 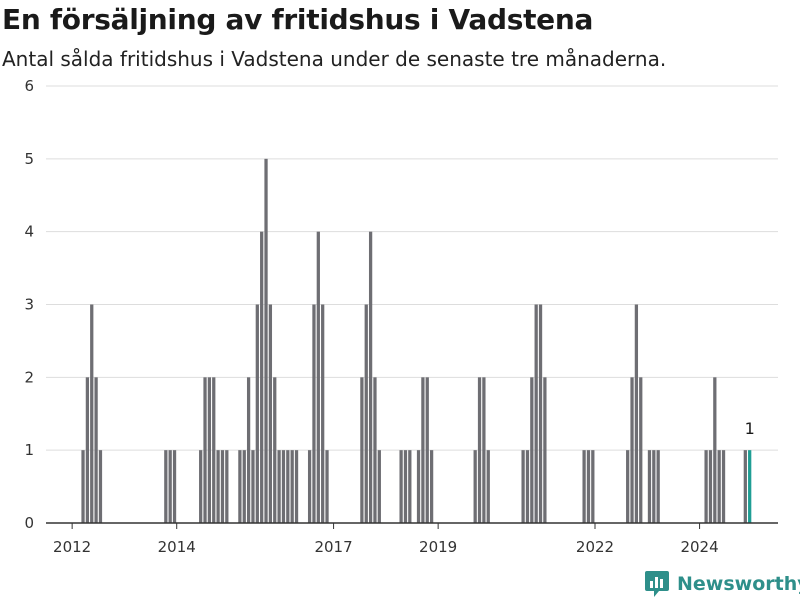 I want to click on y-tick-label: 3, so click(x=29, y=305).